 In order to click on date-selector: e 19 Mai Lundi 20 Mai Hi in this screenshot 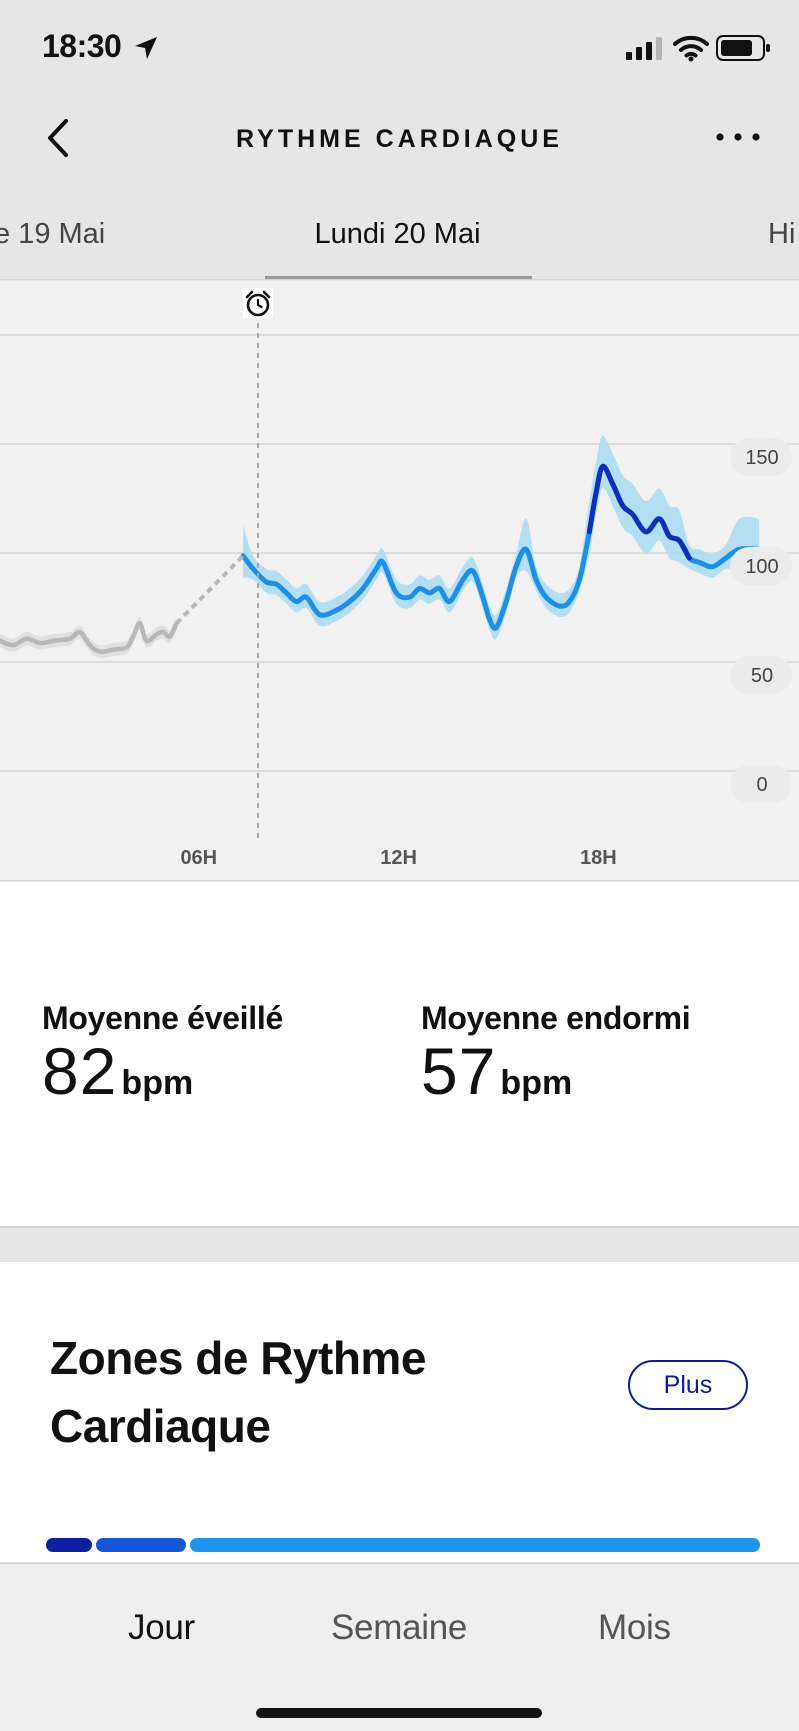, I will do `click(399, 232)`.